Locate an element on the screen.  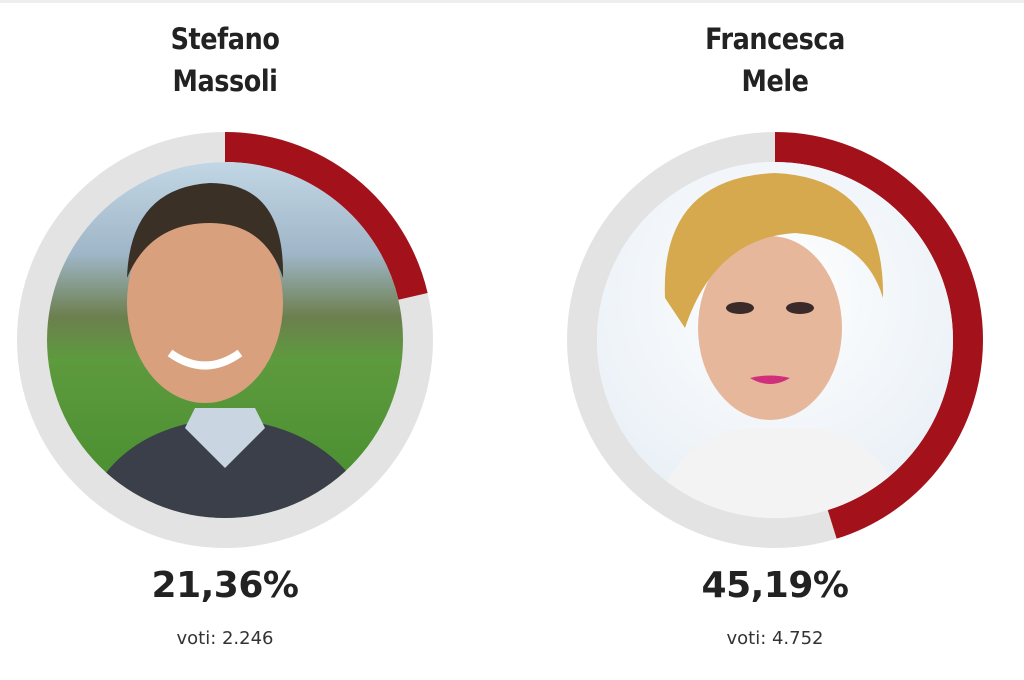
vote-percentage: 21,36% is located at coordinates (225, 585).